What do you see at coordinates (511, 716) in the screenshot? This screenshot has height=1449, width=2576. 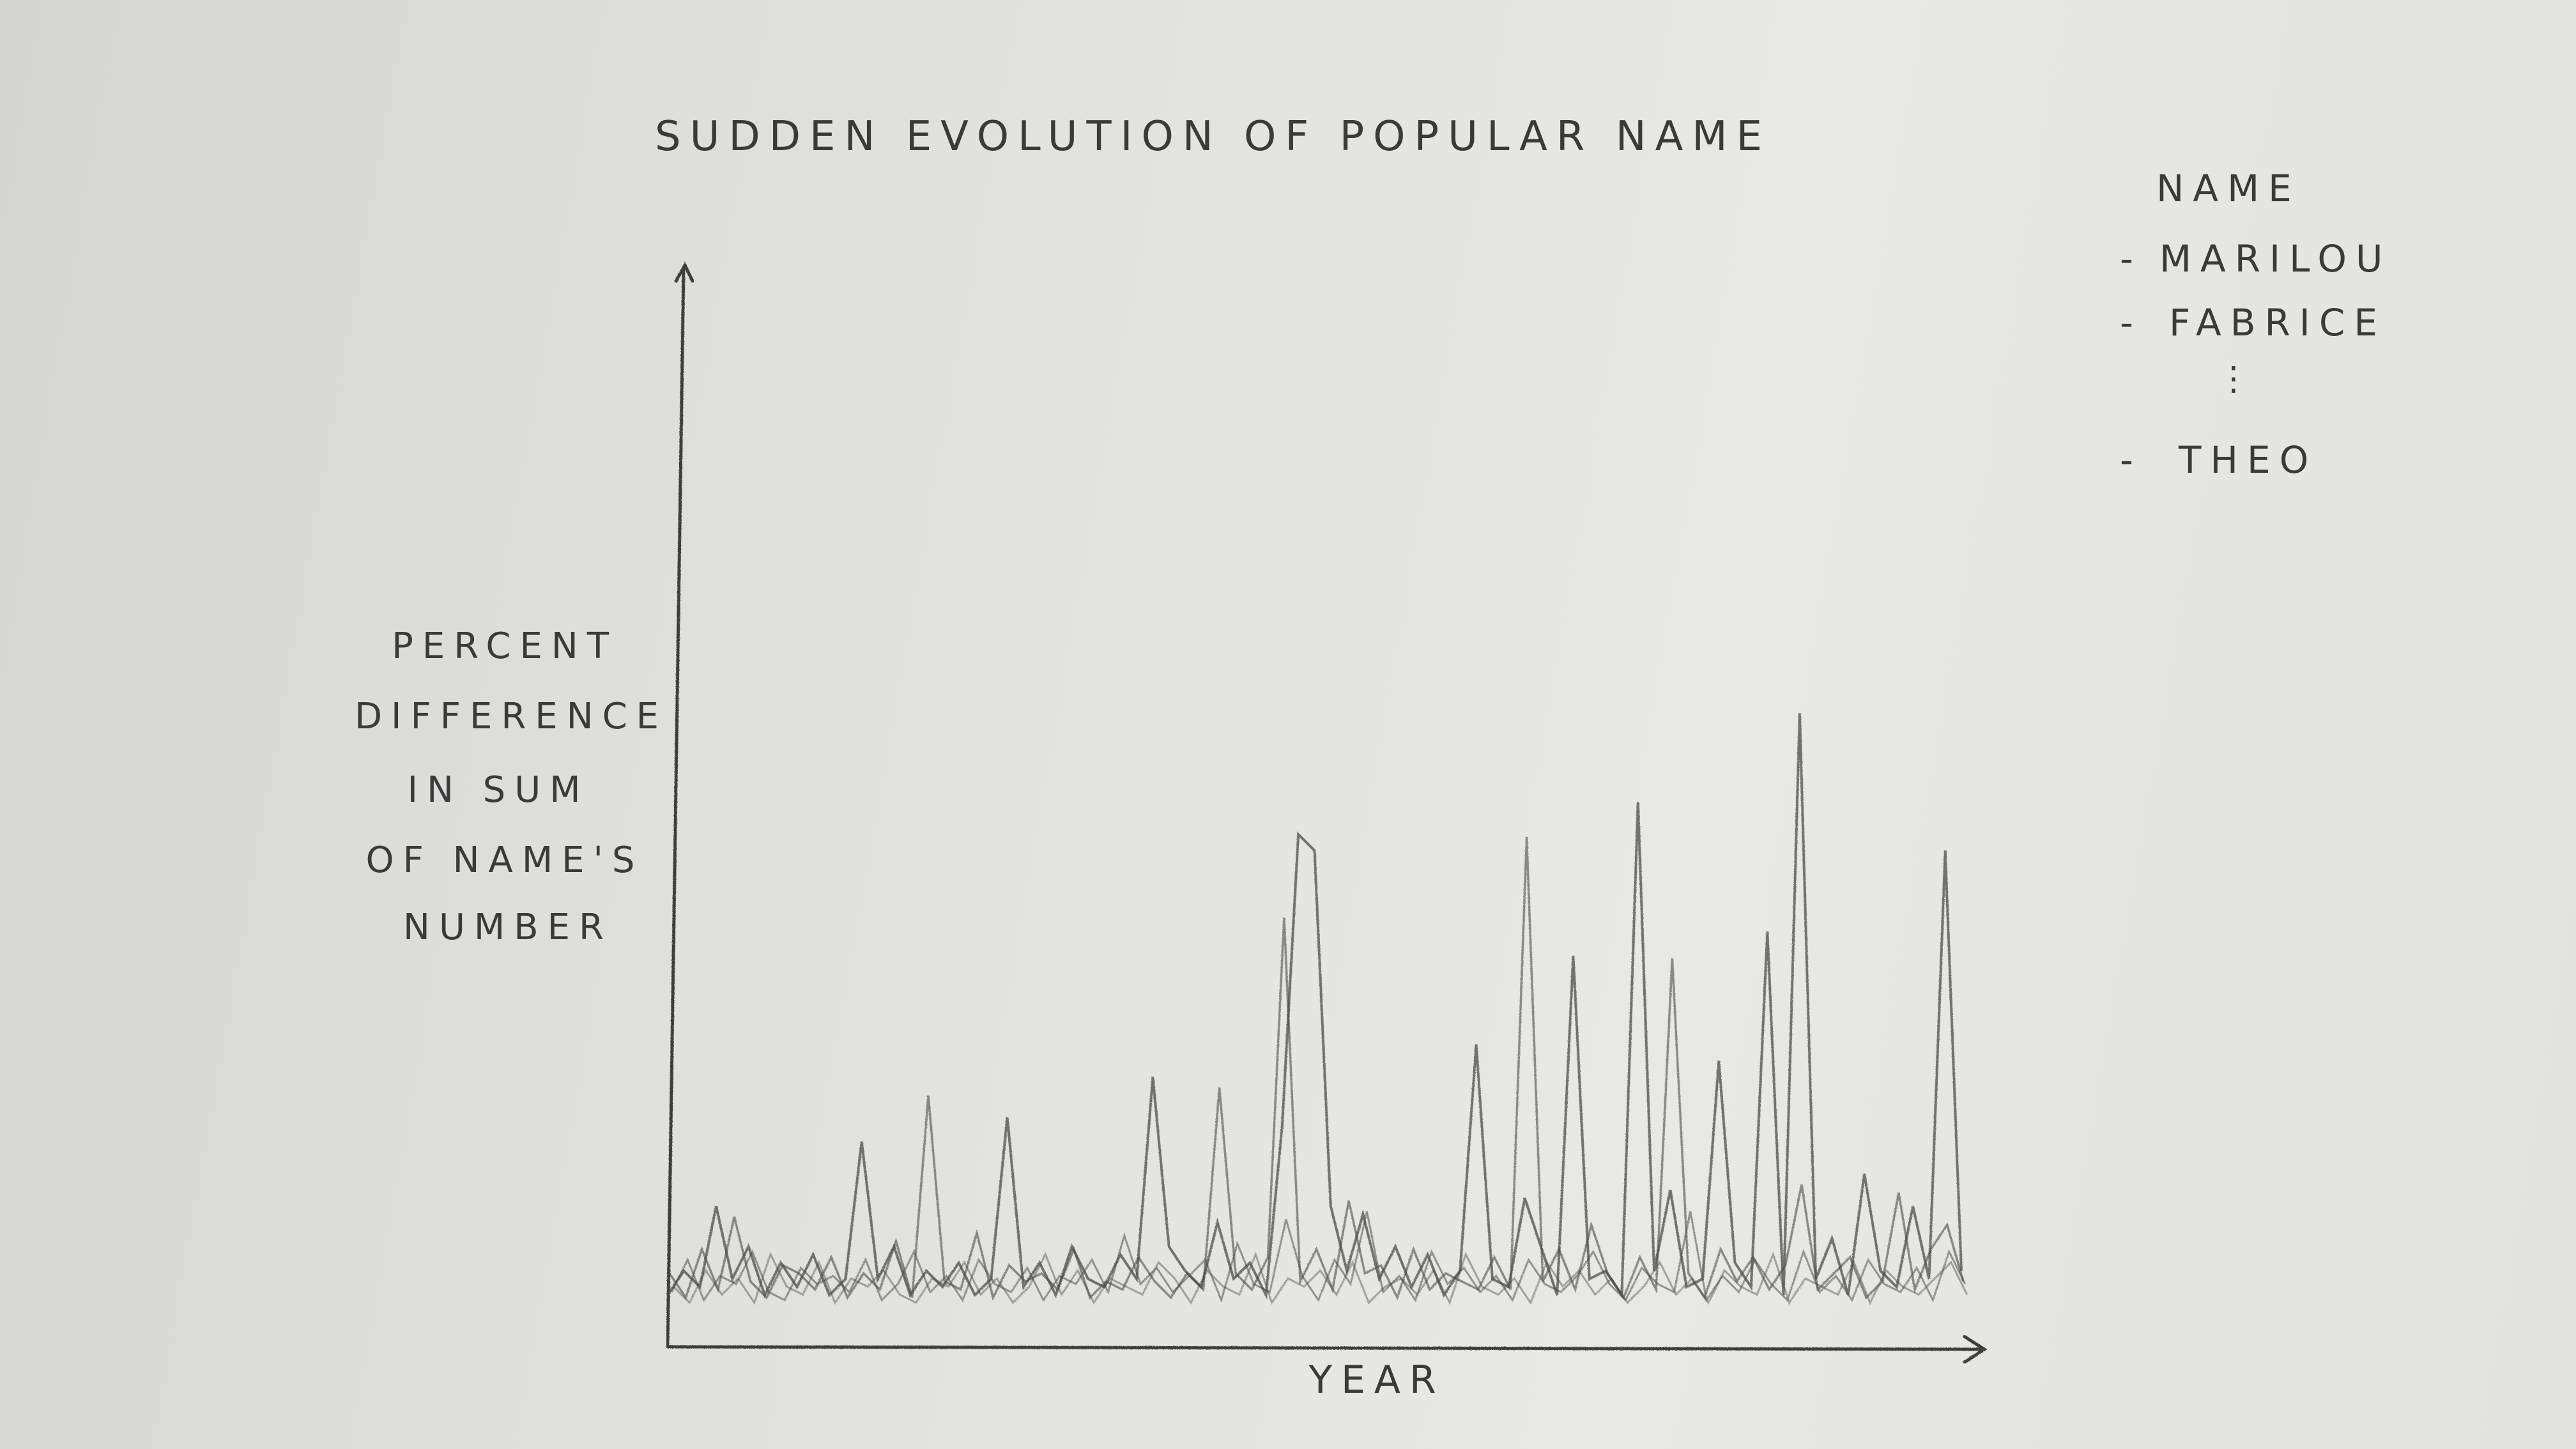 I see `y-label-line: DIFFERENCE` at bounding box center [511, 716].